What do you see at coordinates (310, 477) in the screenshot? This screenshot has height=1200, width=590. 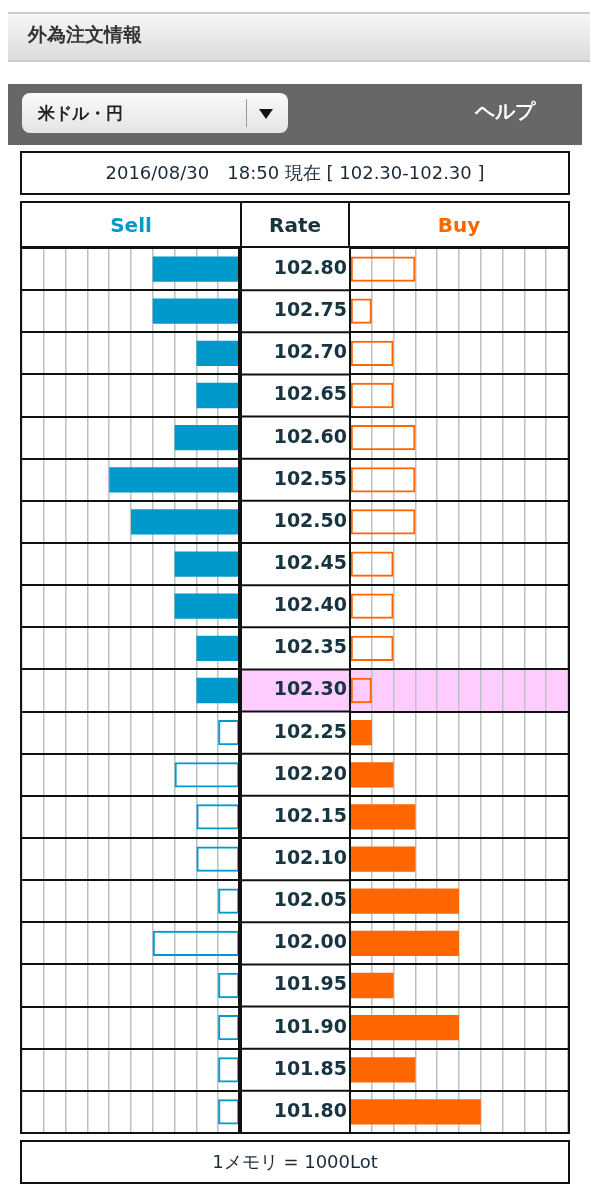 I see `y-tick-label: 102.55` at bounding box center [310, 477].